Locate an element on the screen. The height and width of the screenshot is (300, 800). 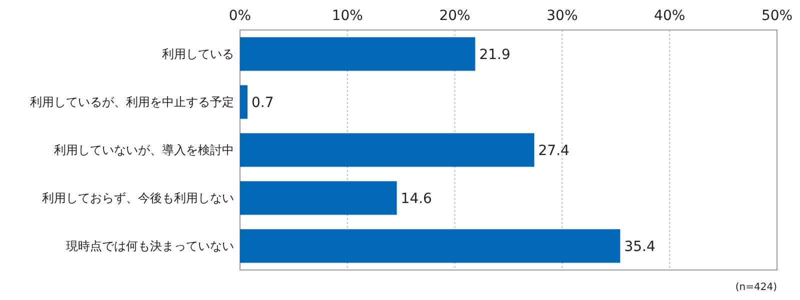
x-tick-label: 30% is located at coordinates (562, 16).